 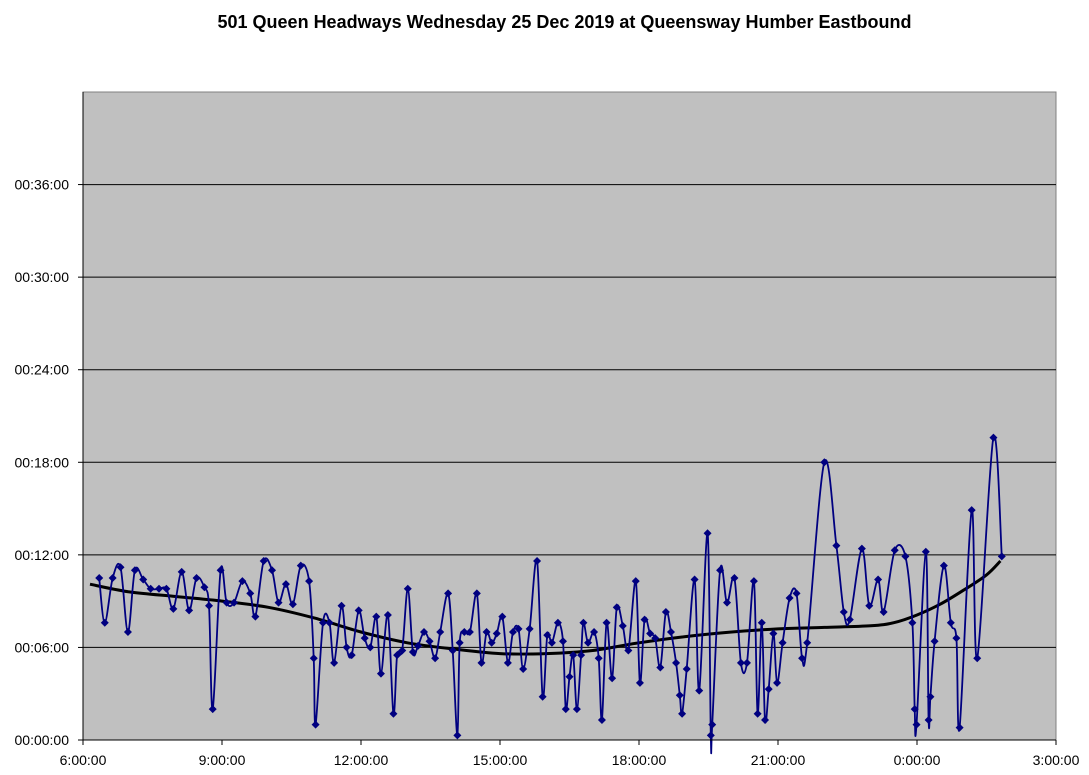 I want to click on trendline-layer, so click(x=545, y=607).